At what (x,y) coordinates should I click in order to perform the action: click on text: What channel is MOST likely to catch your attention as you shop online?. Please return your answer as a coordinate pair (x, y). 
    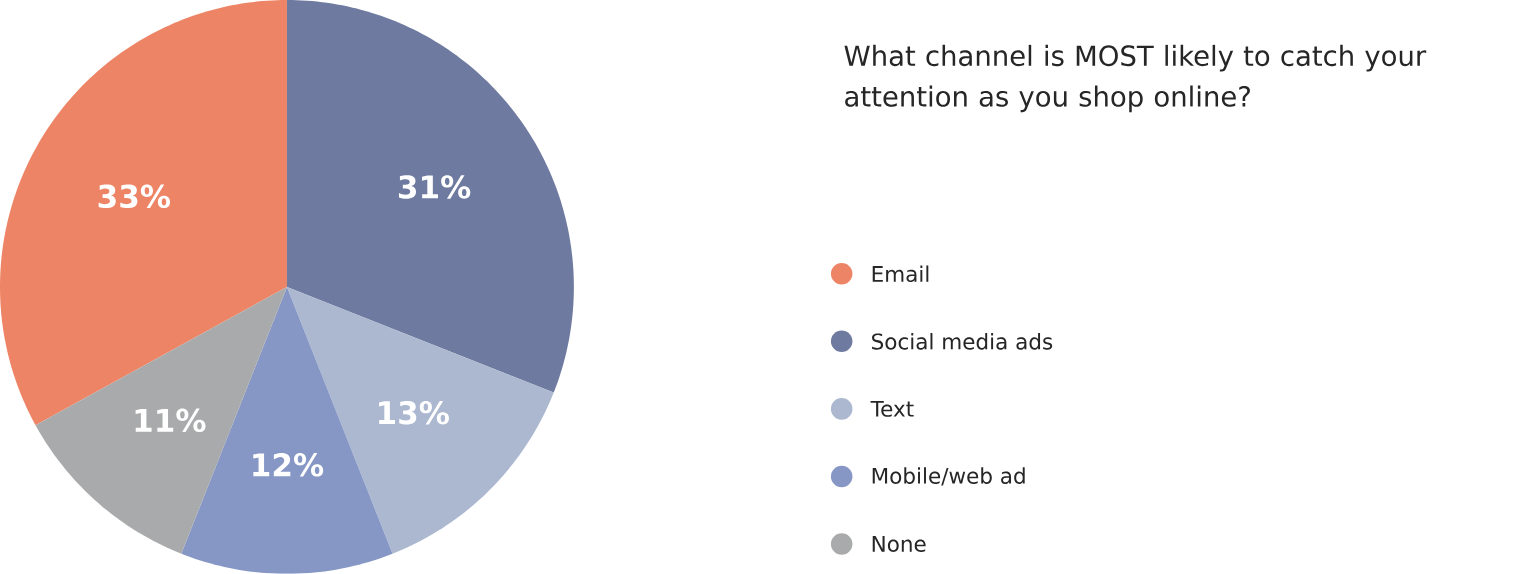
    Looking at the image, I should click on (1135, 78).